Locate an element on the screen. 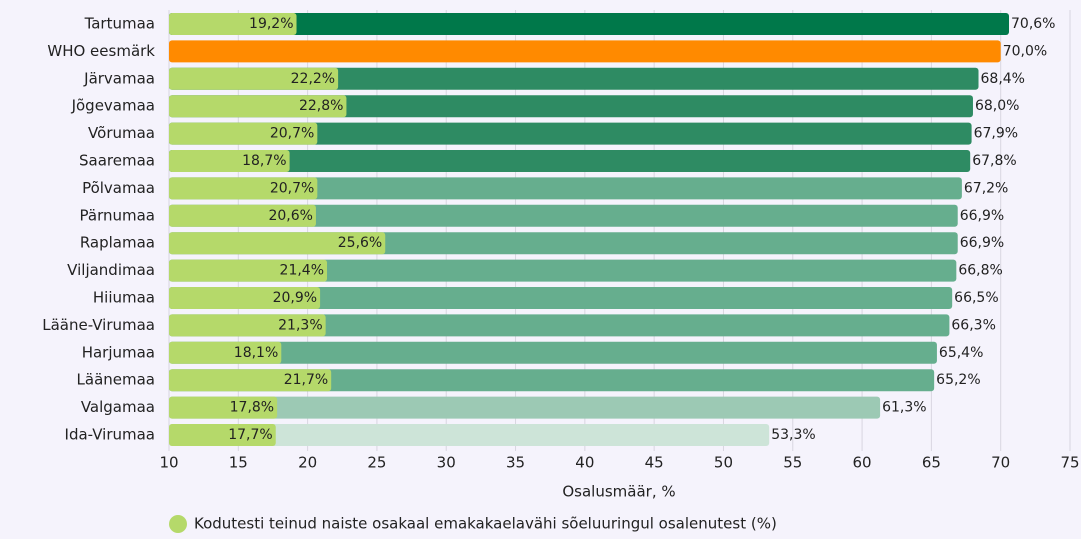 This screenshot has width=1081, height=539. value-label: 68,4% is located at coordinates (1003, 79).